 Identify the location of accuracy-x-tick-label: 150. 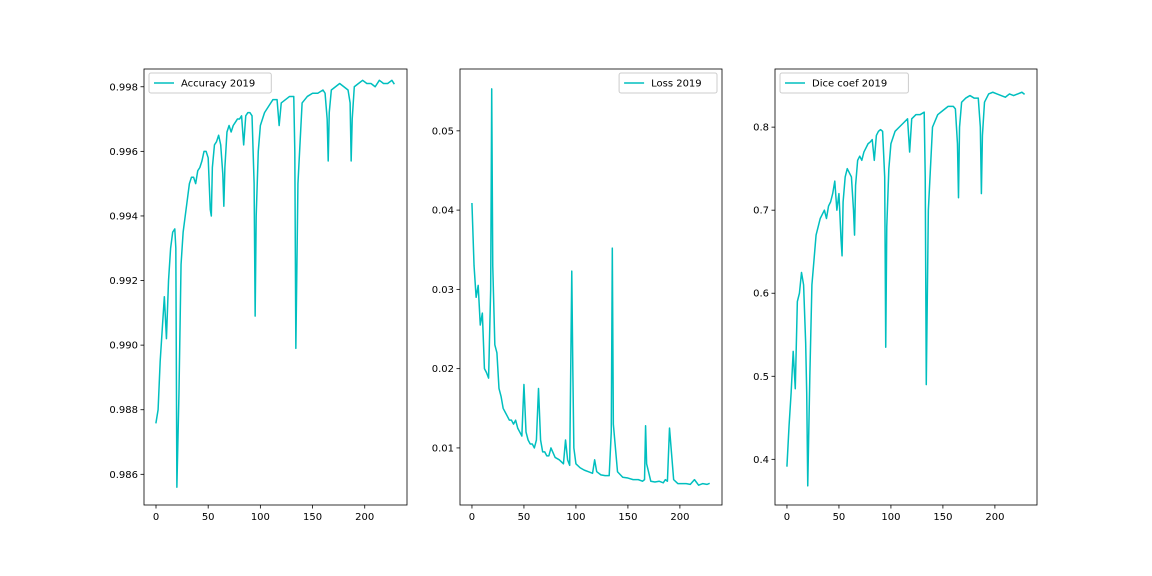
(312, 517).